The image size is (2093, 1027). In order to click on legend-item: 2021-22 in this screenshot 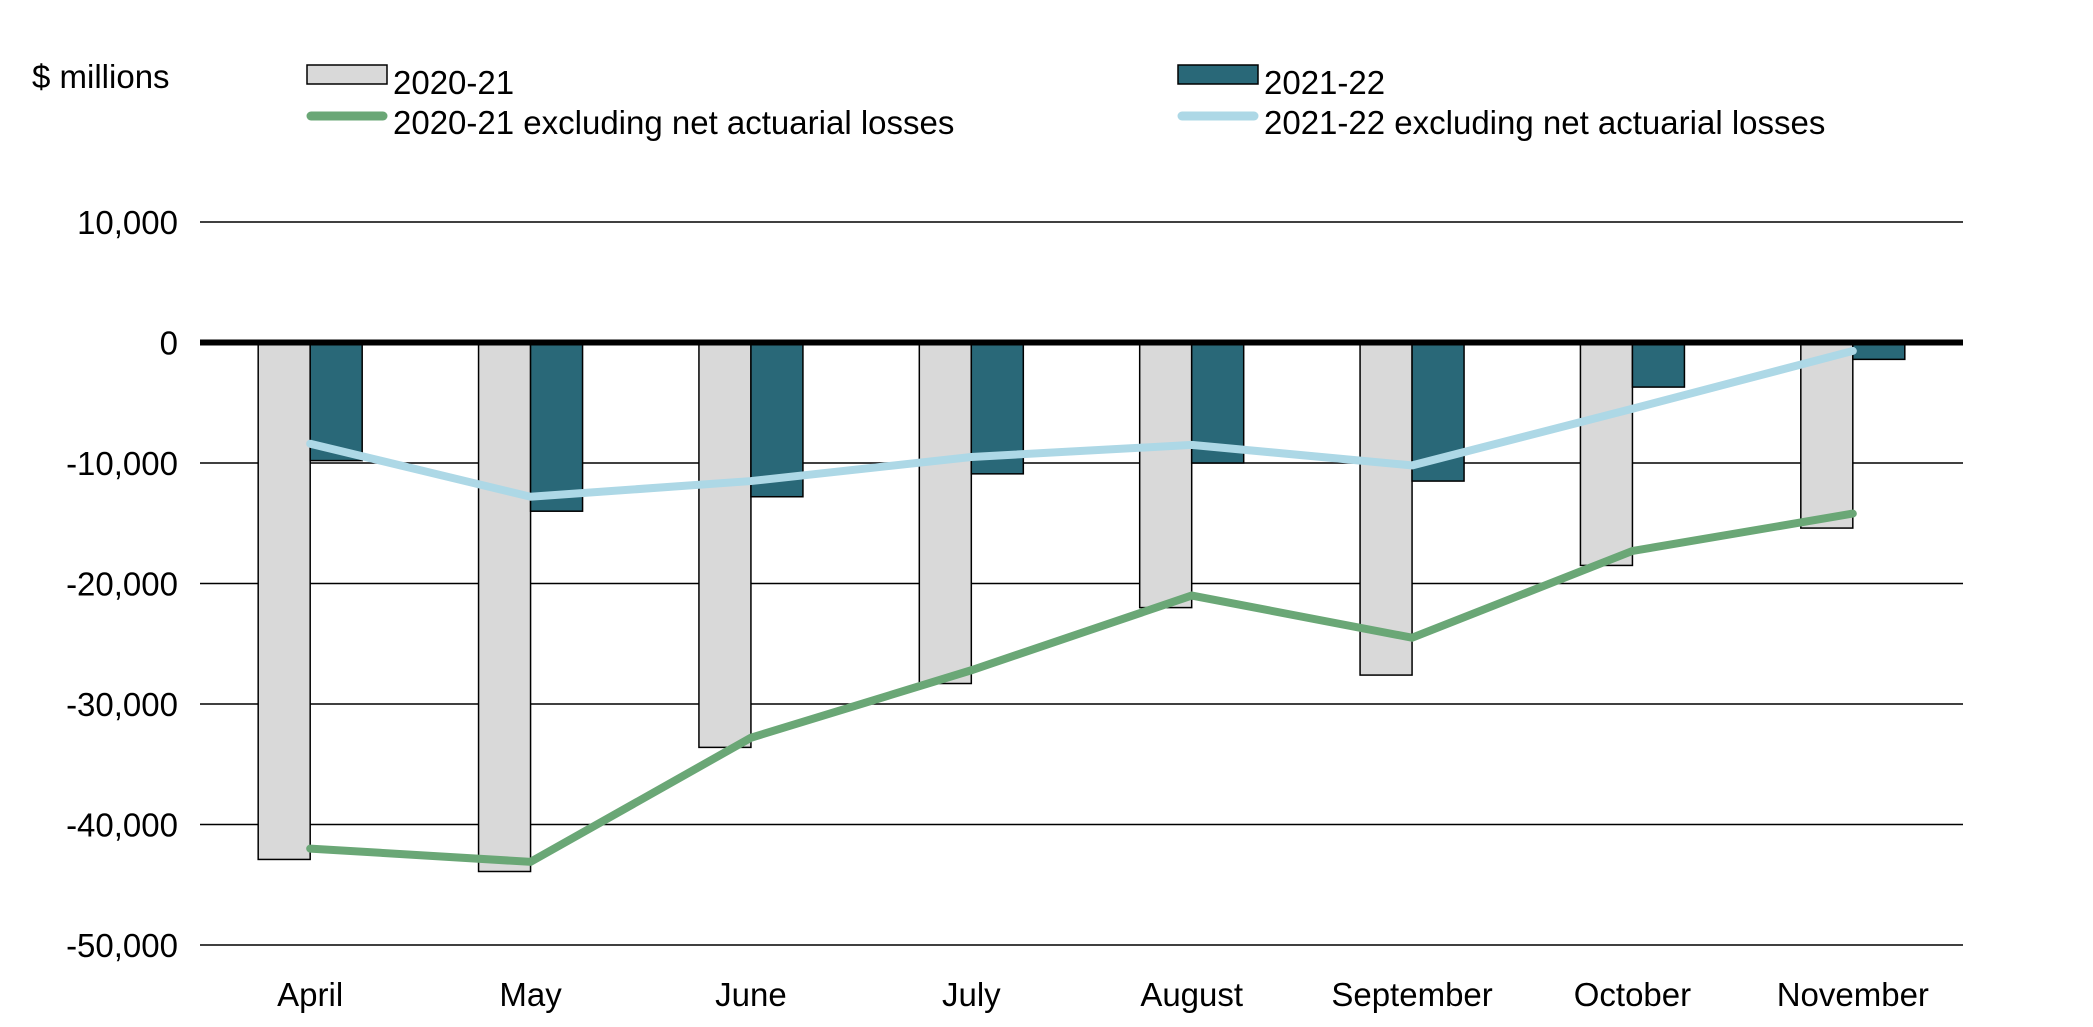, I will do `click(1281, 82)`.